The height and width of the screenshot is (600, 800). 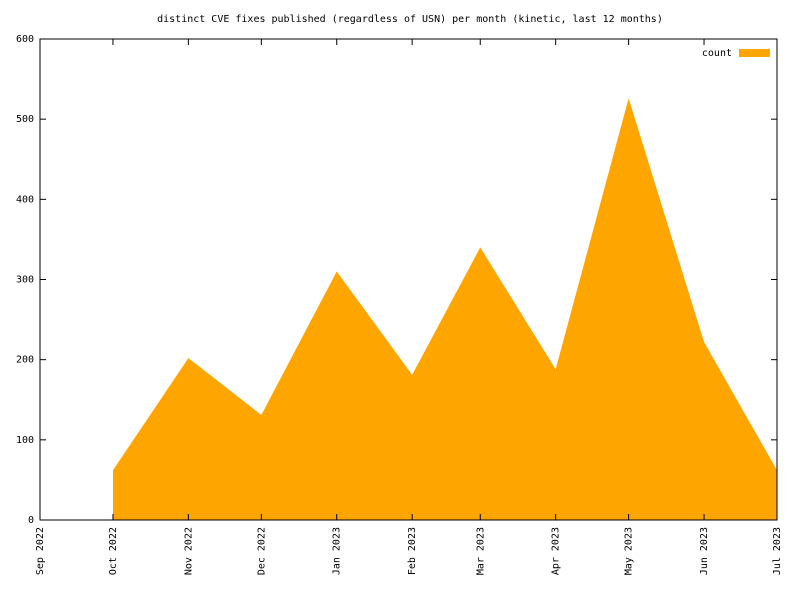 I want to click on x-tick-label: Mar 2023, so click(x=480, y=551).